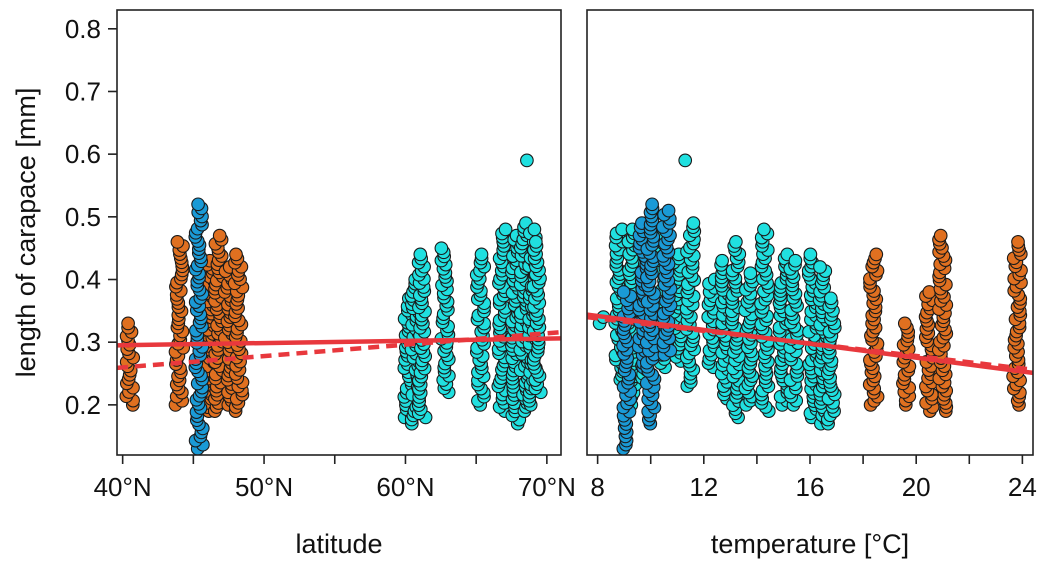  What do you see at coordinates (597, 487) in the screenshot?
I see `x-tick-label: 8` at bounding box center [597, 487].